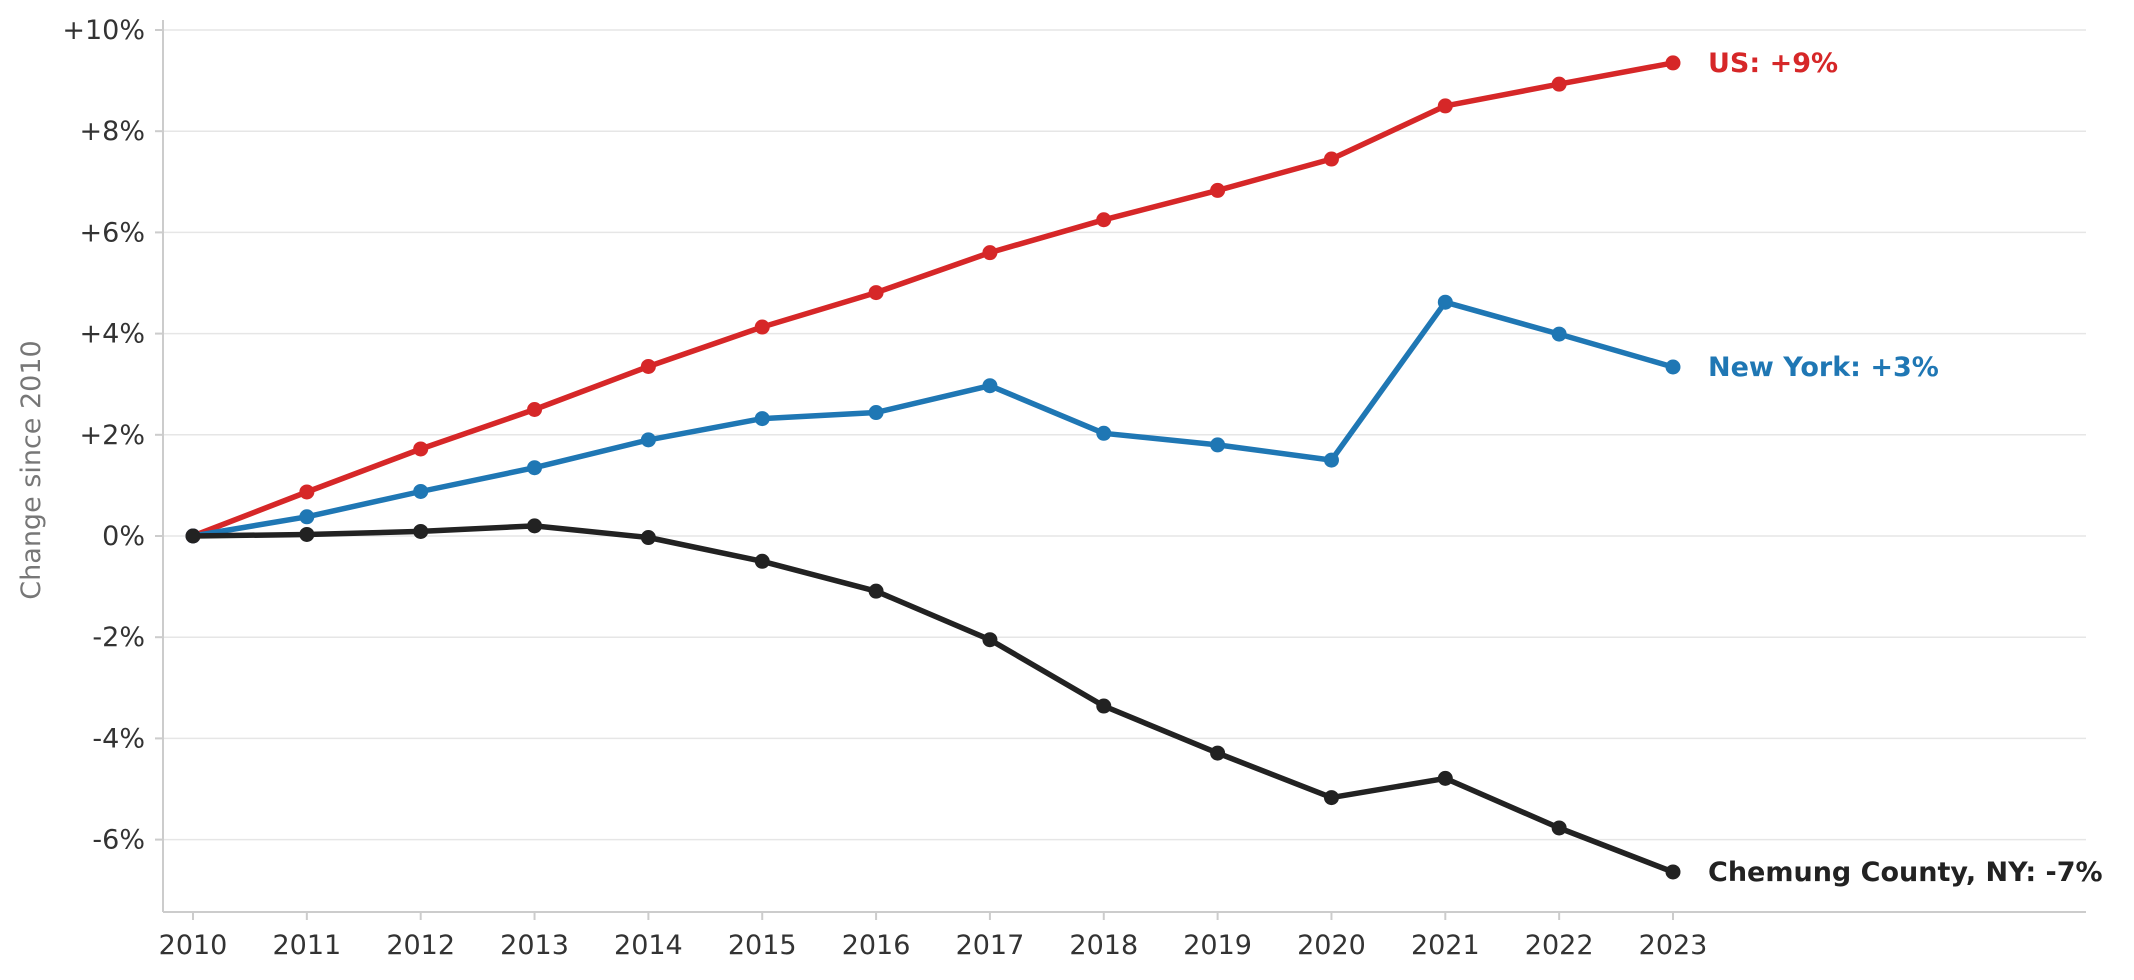  Describe the element at coordinates (1823, 367) in the screenshot. I see `end-label-new-york: New York: +3%` at that location.